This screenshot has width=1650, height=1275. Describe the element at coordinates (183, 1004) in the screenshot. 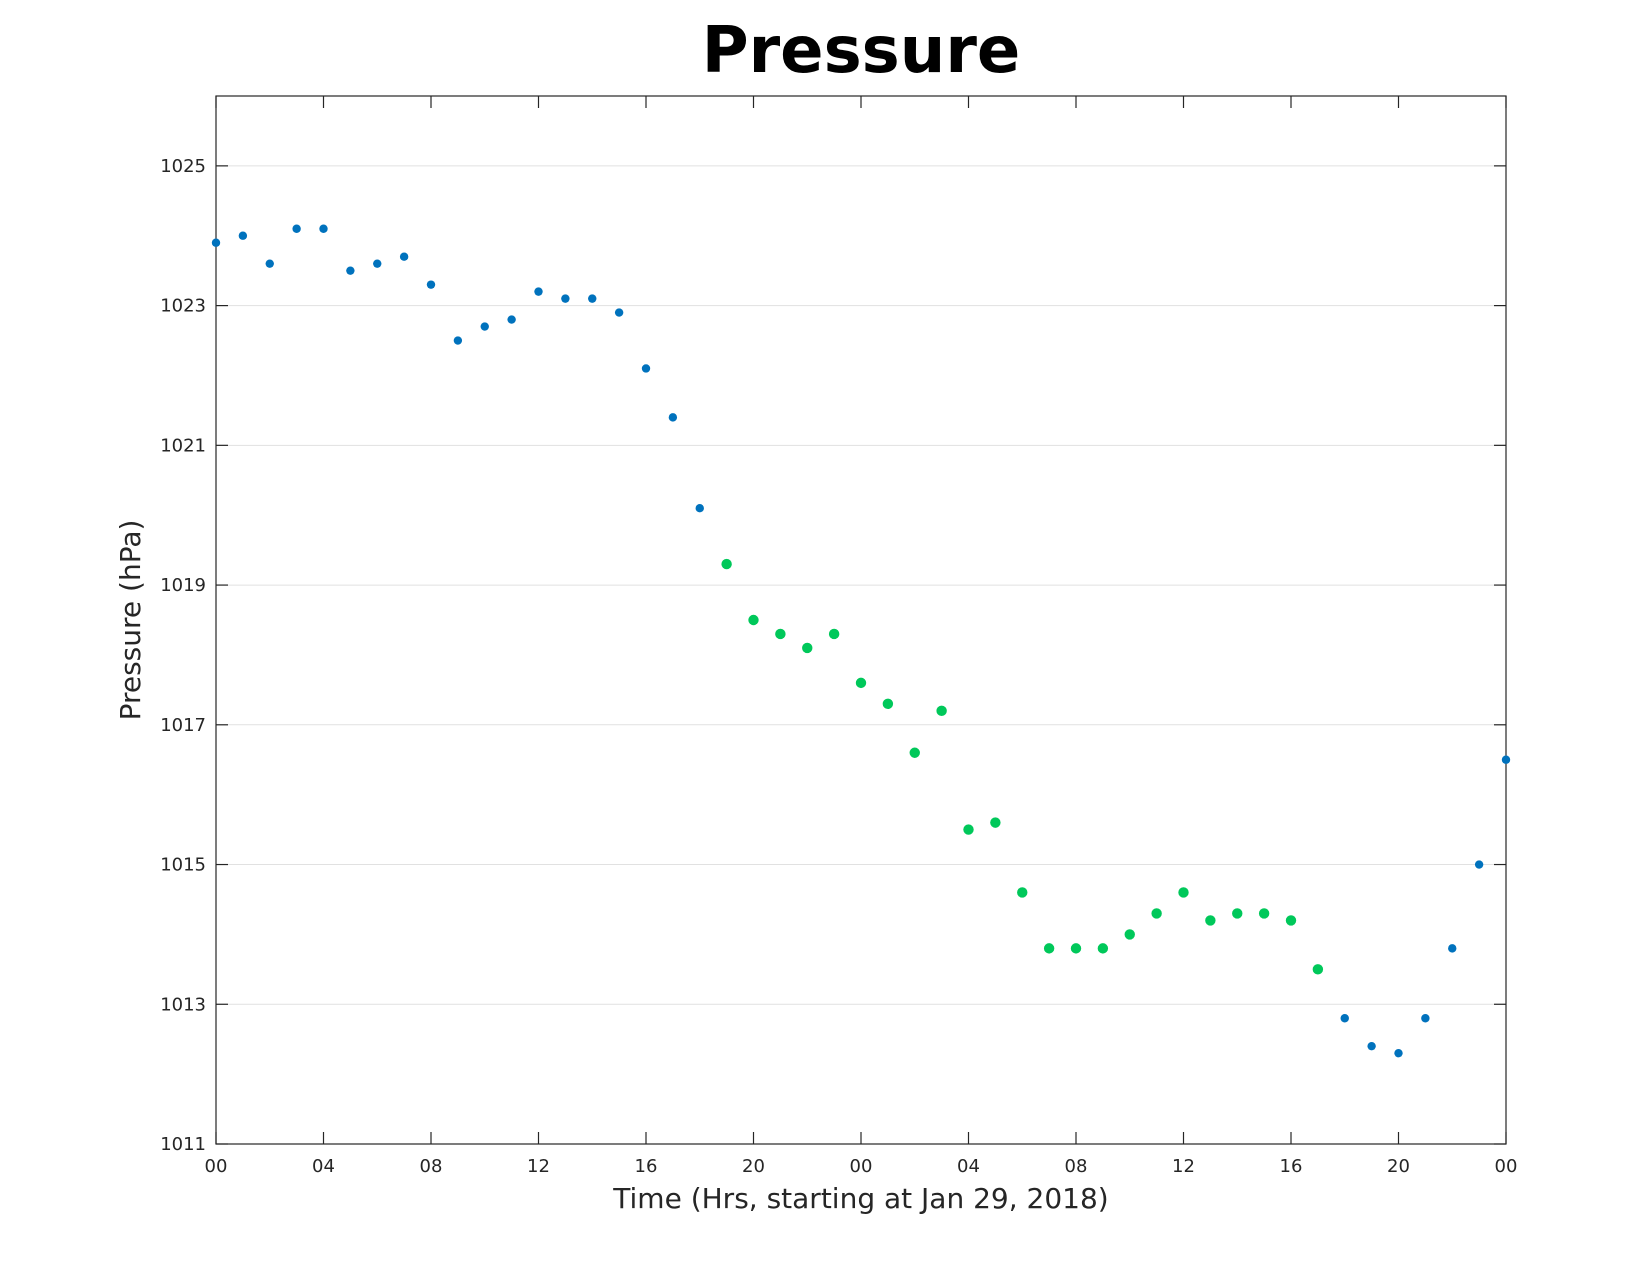

I see `y-tick-label: 1013` at that location.